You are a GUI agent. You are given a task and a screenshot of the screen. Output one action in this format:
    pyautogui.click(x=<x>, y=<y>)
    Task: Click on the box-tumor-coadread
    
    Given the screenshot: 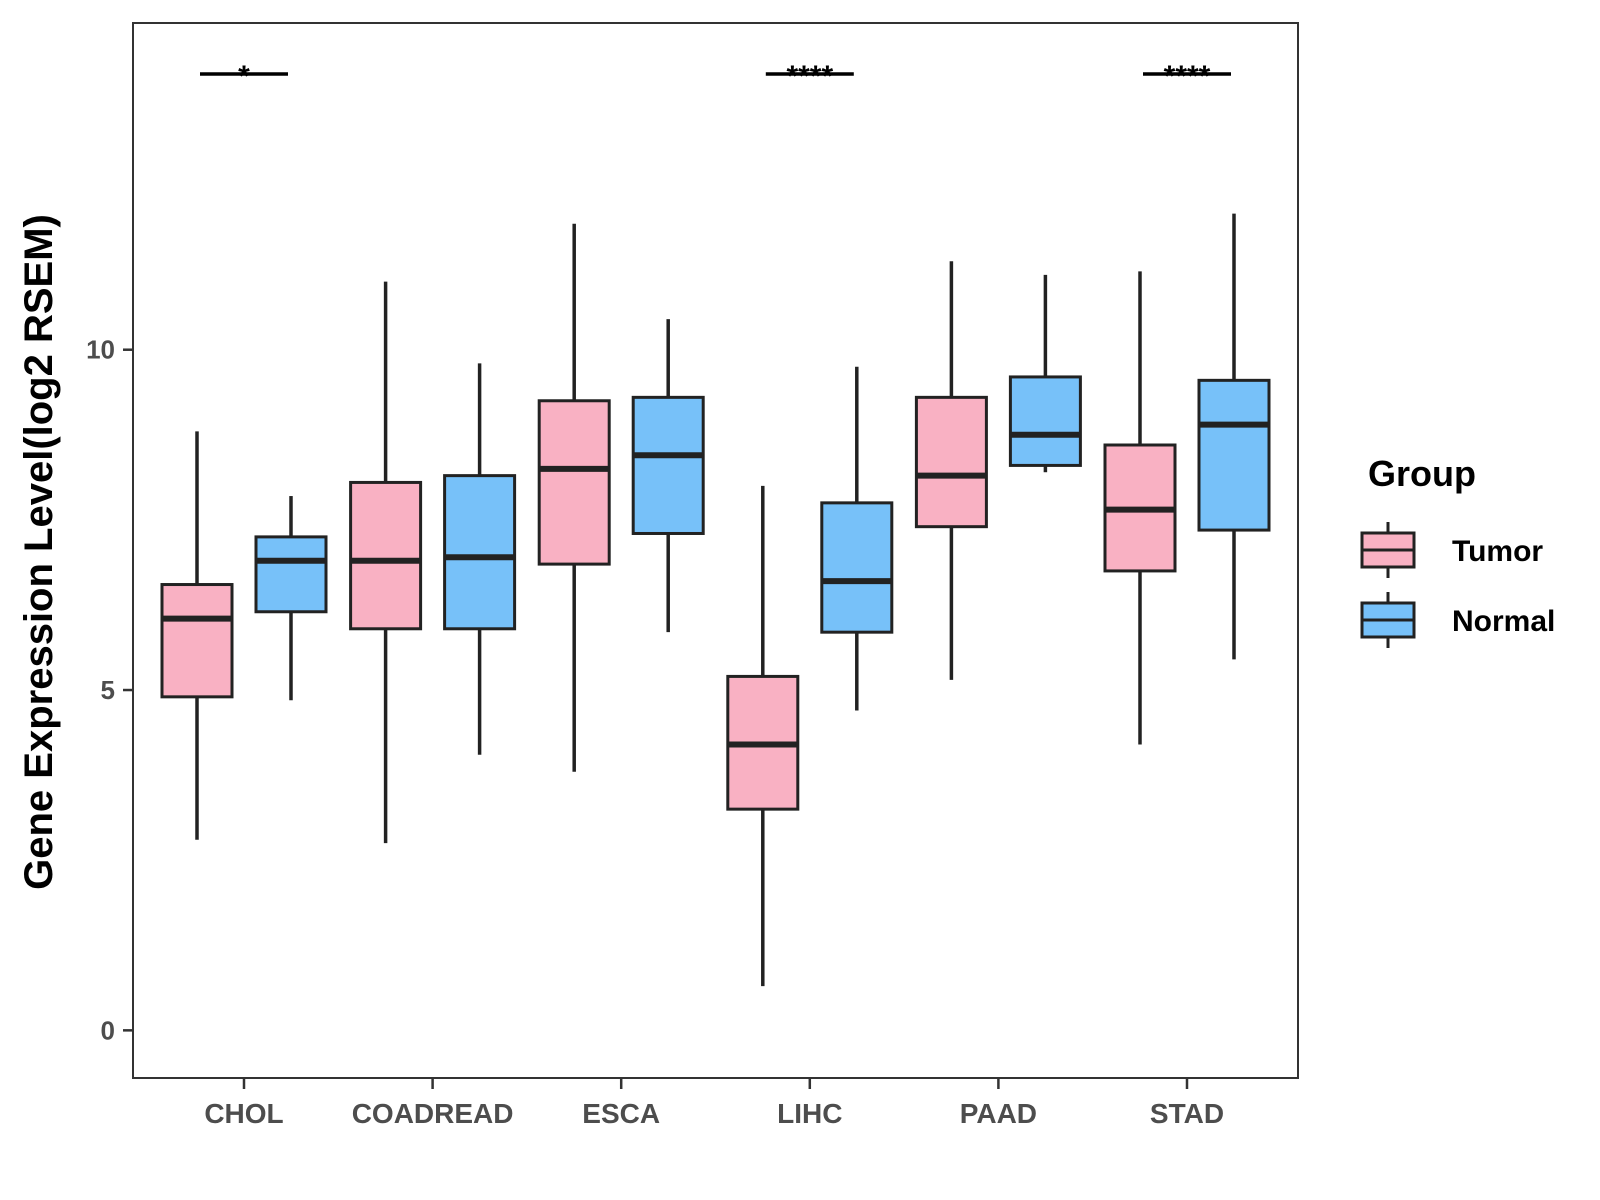 What is the action you would take?
    pyautogui.click(x=386, y=562)
    